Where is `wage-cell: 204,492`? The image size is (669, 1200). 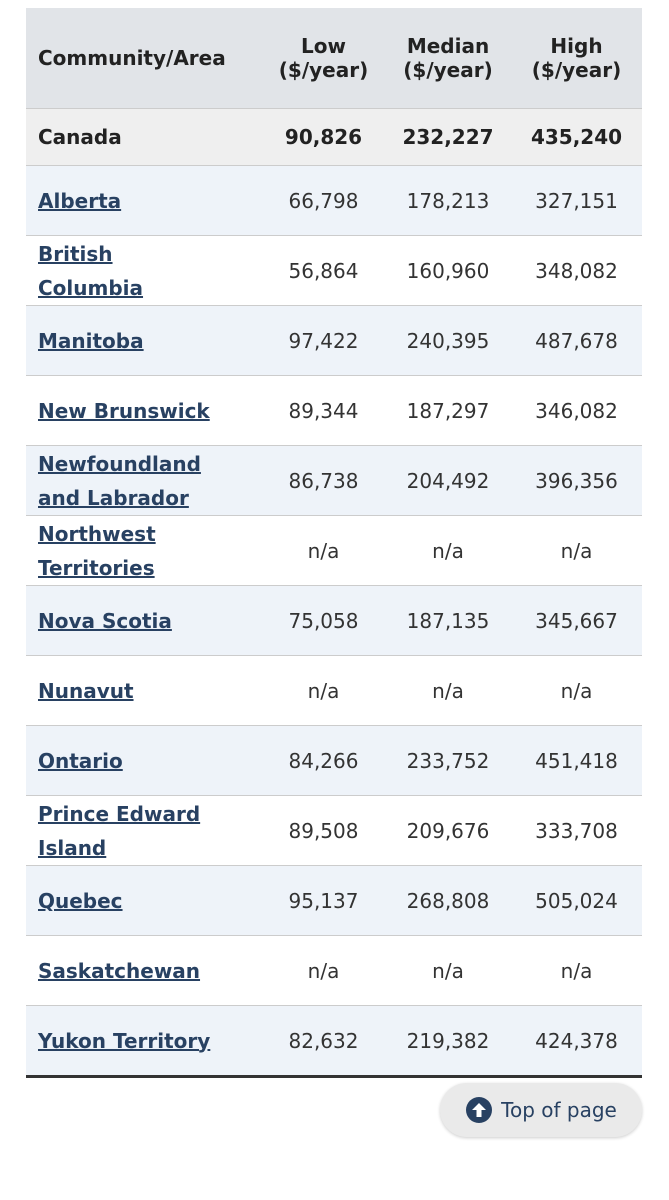
wage-cell: 204,492 is located at coordinates (448, 480).